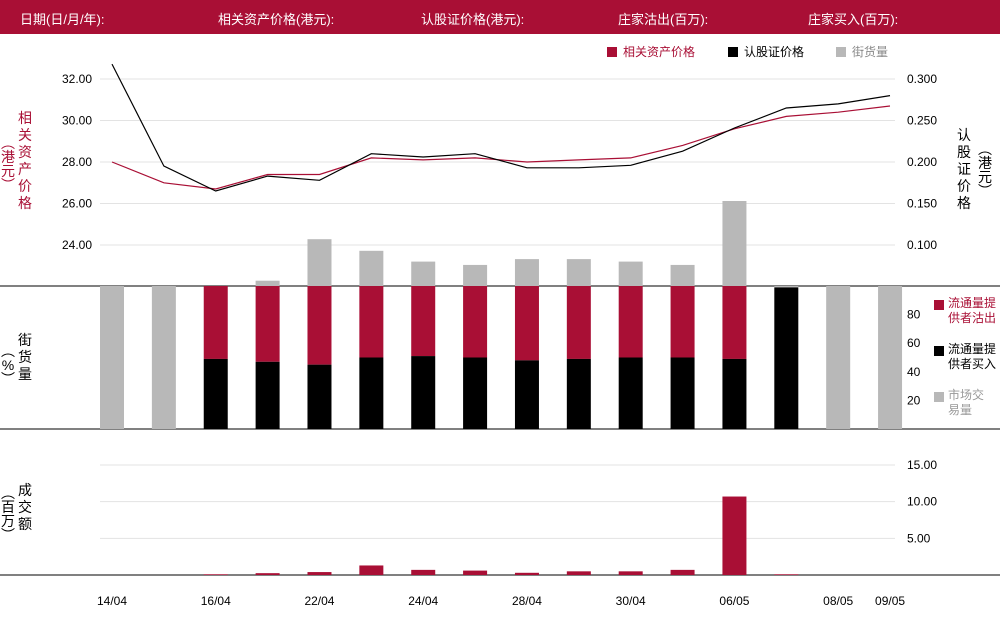 This screenshot has height=620, width=1000. Describe the element at coordinates (922, 204) in the screenshot. I see `right-price-tick-label: 0.150` at that location.